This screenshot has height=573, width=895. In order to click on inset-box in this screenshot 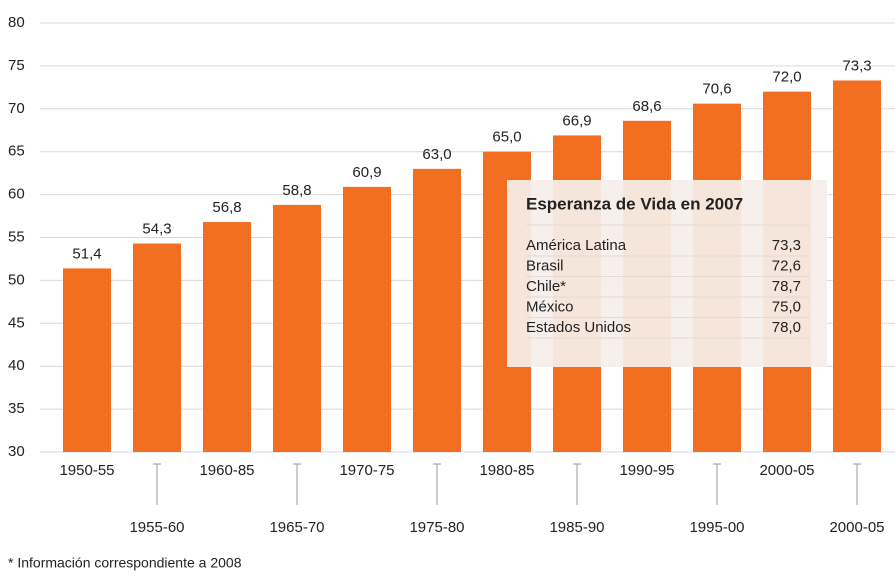, I will do `click(667, 273)`.